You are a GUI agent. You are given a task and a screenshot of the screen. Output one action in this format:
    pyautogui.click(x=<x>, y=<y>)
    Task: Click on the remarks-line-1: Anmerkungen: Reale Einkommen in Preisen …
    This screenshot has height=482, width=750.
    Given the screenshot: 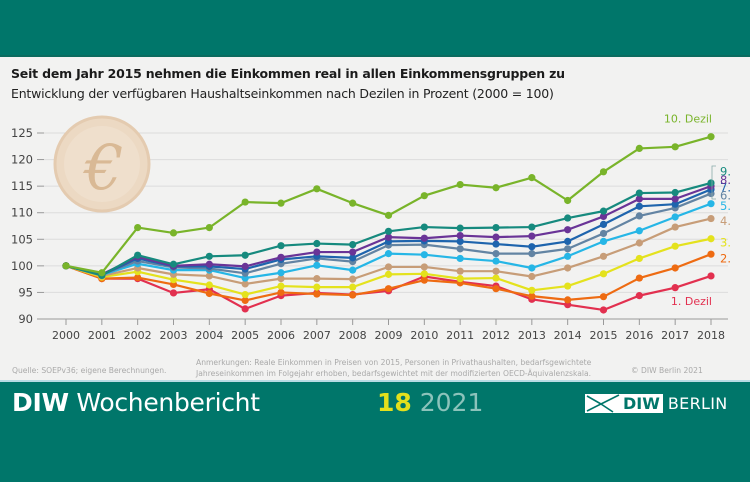 What is the action you would take?
    pyautogui.click(x=394, y=362)
    